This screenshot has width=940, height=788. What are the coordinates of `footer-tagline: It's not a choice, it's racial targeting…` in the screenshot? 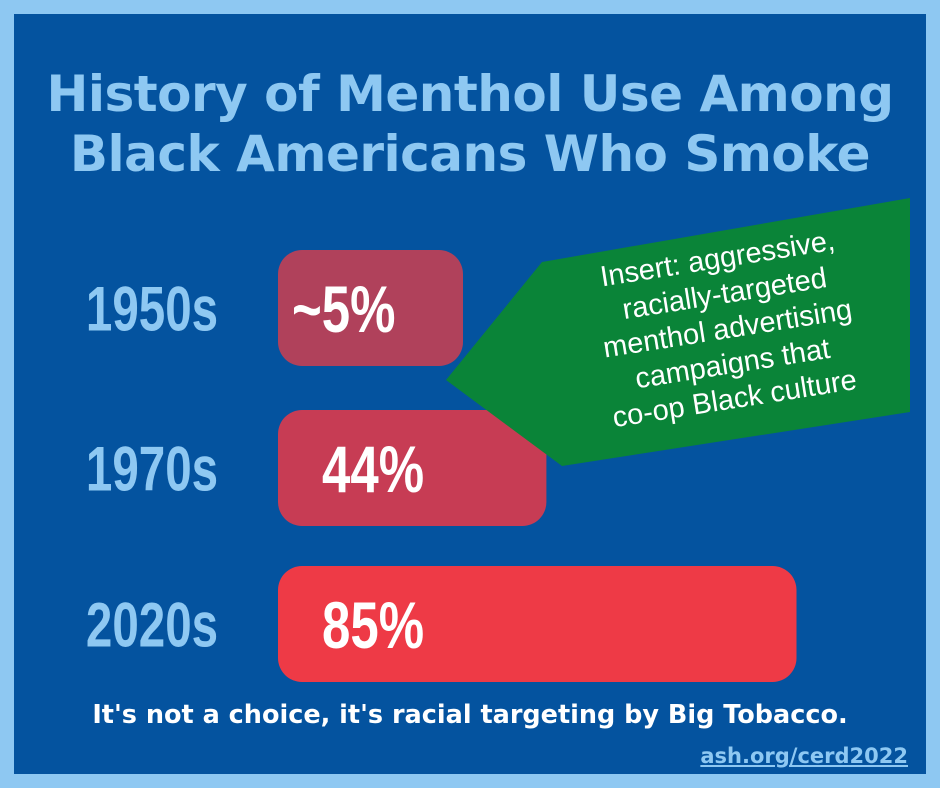 It's located at (470, 715).